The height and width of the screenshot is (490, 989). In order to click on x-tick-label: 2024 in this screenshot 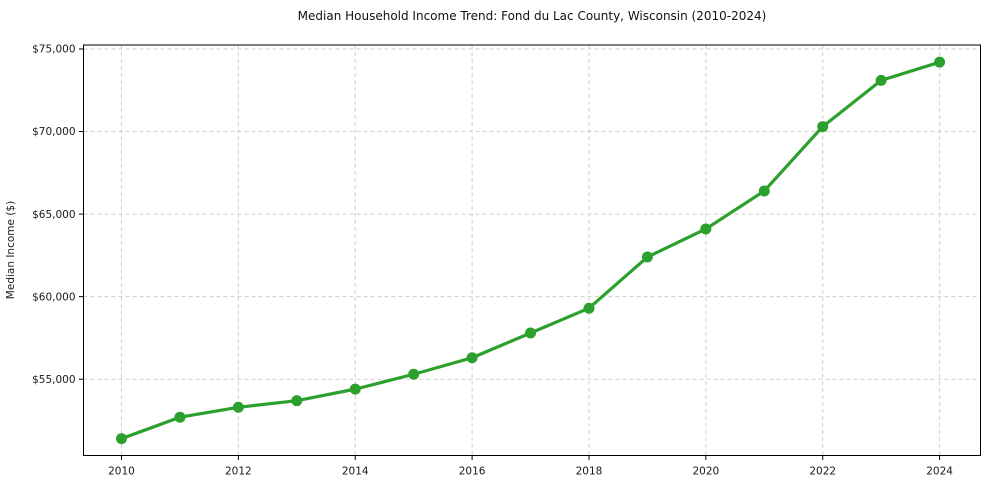, I will do `click(939, 472)`.